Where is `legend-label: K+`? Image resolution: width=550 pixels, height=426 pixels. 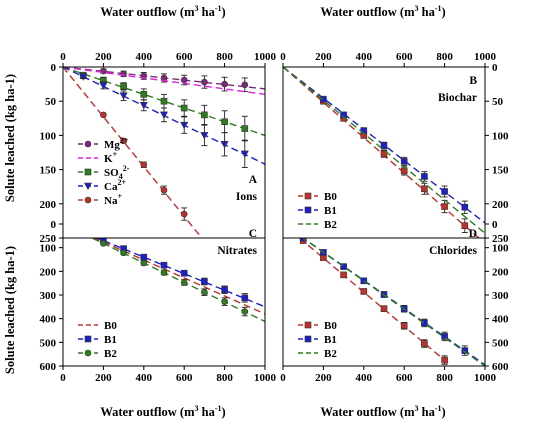 legend-label: K+ is located at coordinates (111, 157).